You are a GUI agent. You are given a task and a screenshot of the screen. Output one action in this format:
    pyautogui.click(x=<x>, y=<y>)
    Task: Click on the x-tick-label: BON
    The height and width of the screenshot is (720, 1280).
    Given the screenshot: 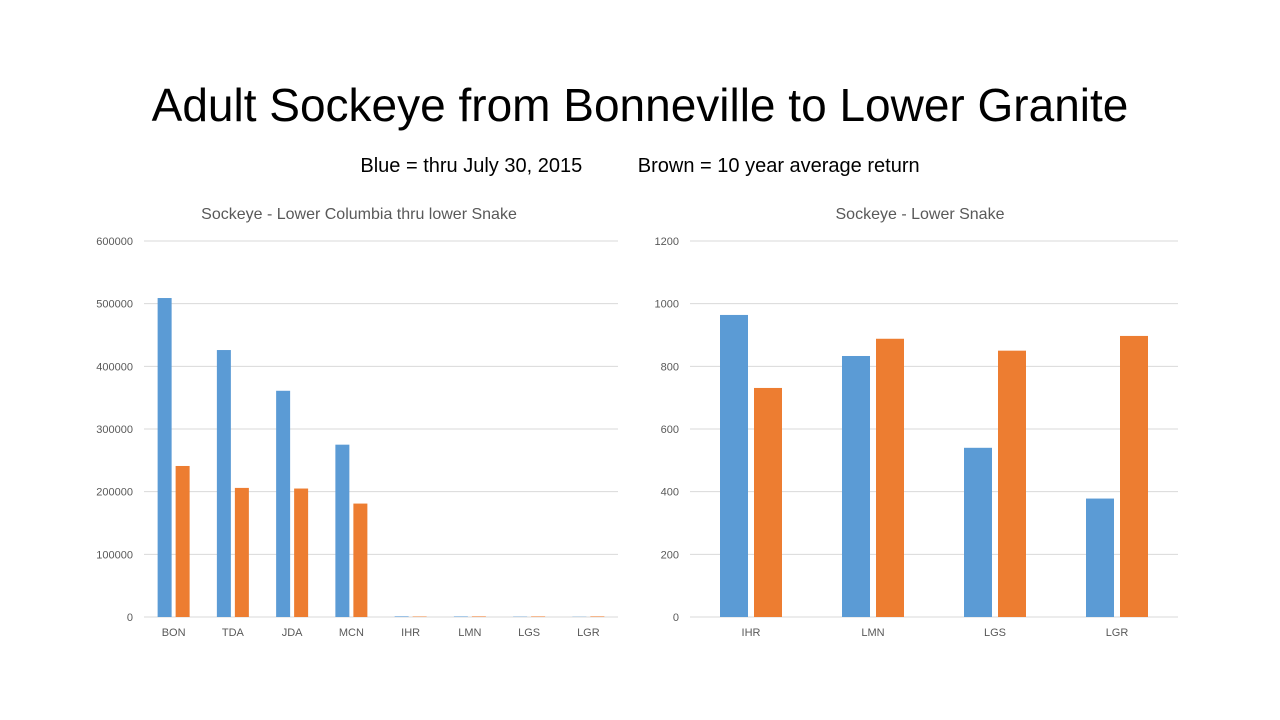 What is the action you would take?
    pyautogui.click(x=174, y=633)
    